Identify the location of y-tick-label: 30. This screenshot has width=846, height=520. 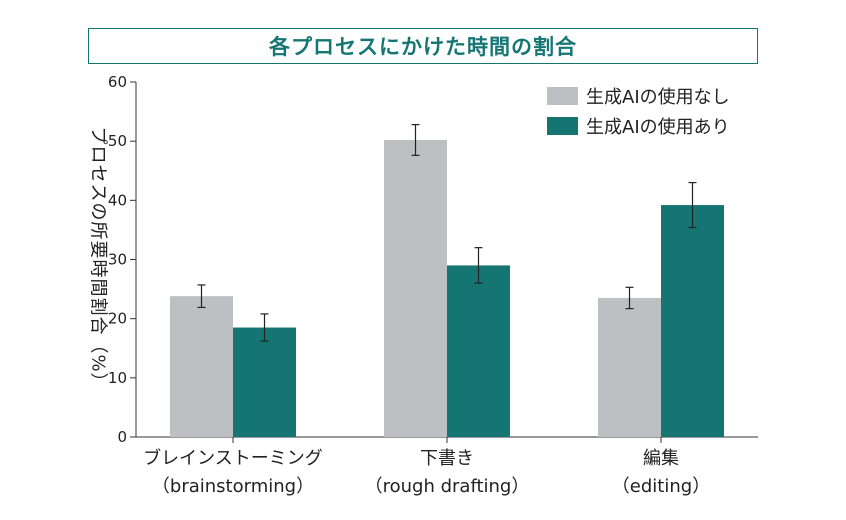
(117, 260).